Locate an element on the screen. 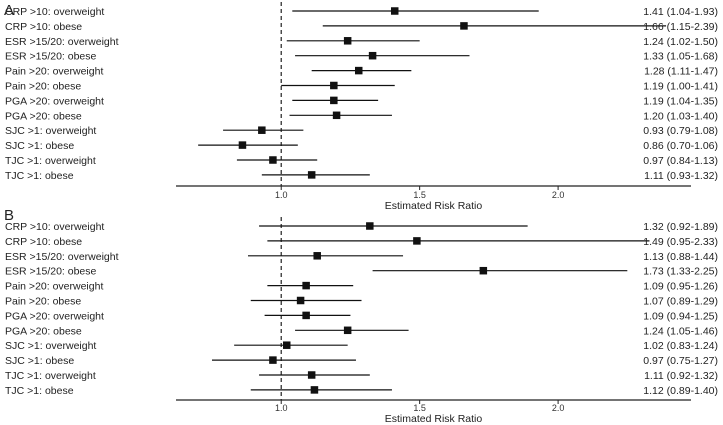 The image size is (723, 425). forest-row: PGA >20: obese 1.20 (1.03-1.40) is located at coordinates (361, 116).